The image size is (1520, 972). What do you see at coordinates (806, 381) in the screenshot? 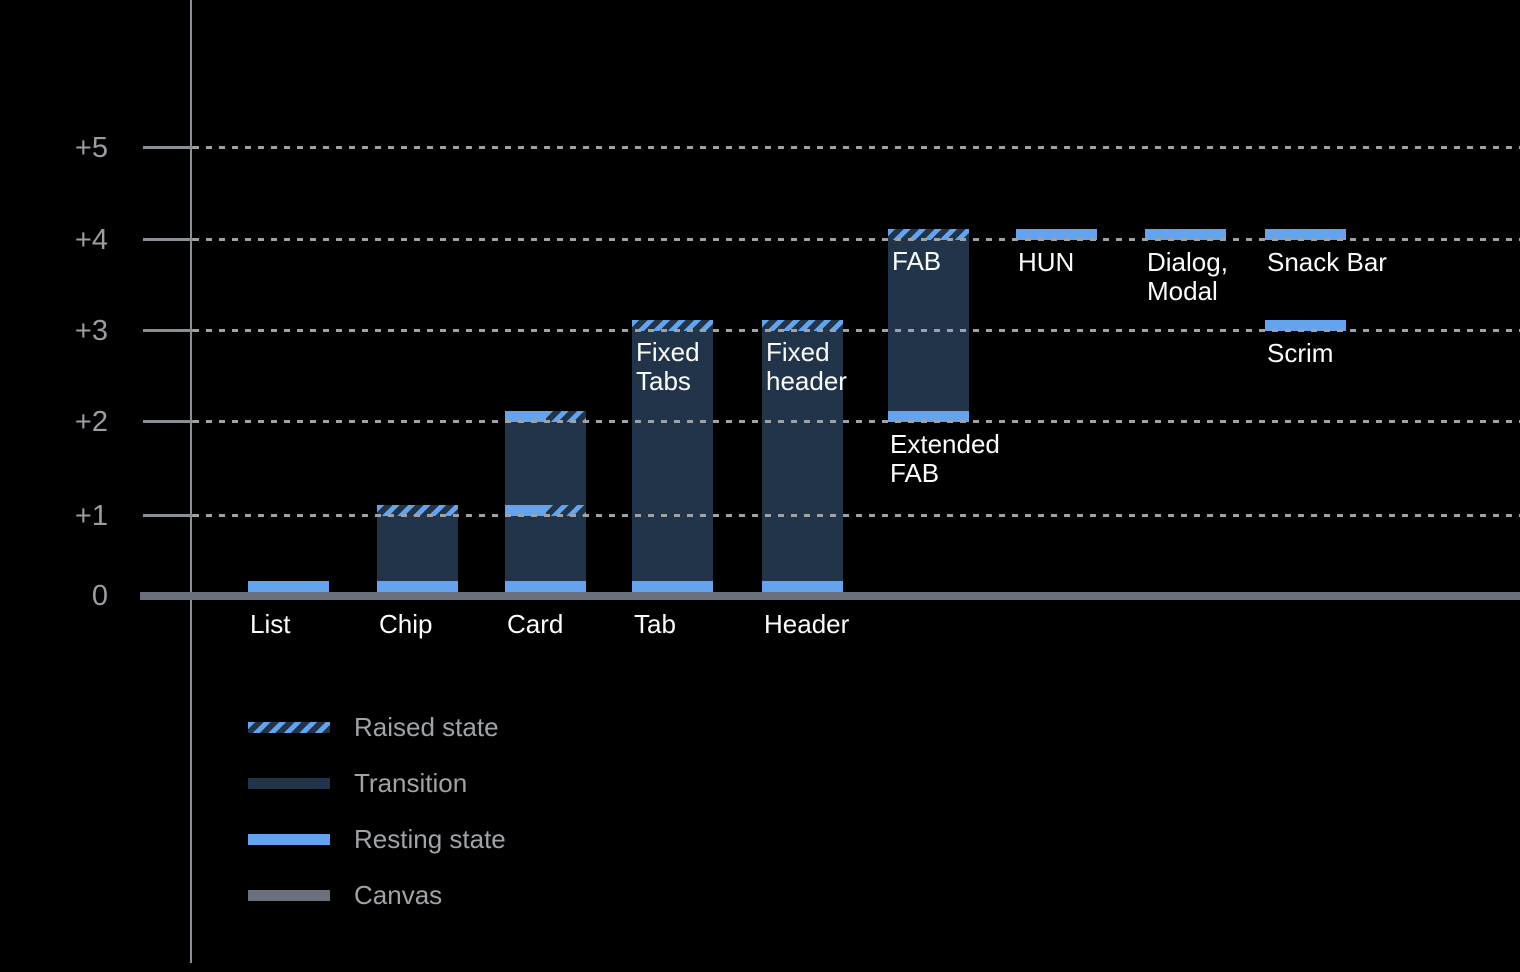
I see `label-line: header` at bounding box center [806, 381].